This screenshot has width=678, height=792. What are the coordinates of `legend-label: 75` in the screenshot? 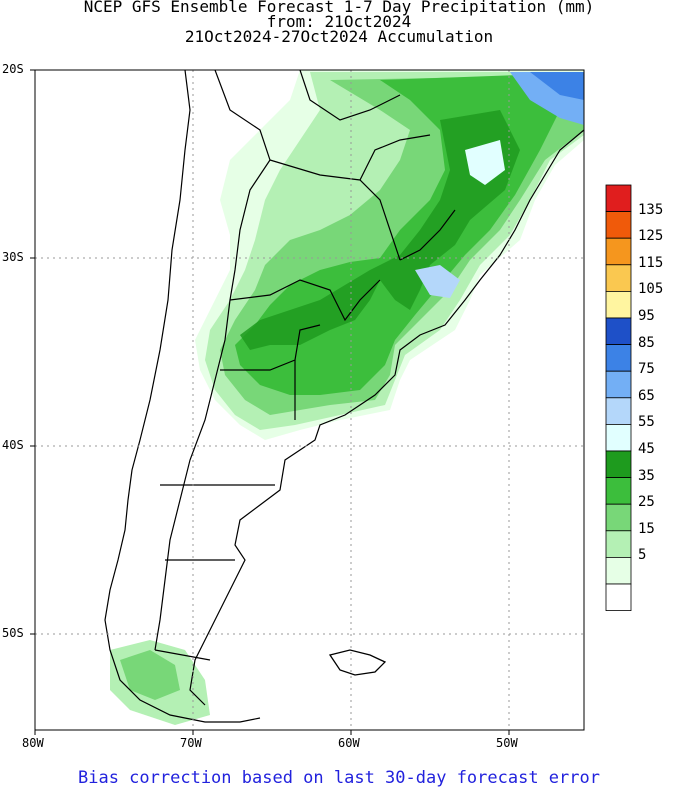 It's located at (646, 369).